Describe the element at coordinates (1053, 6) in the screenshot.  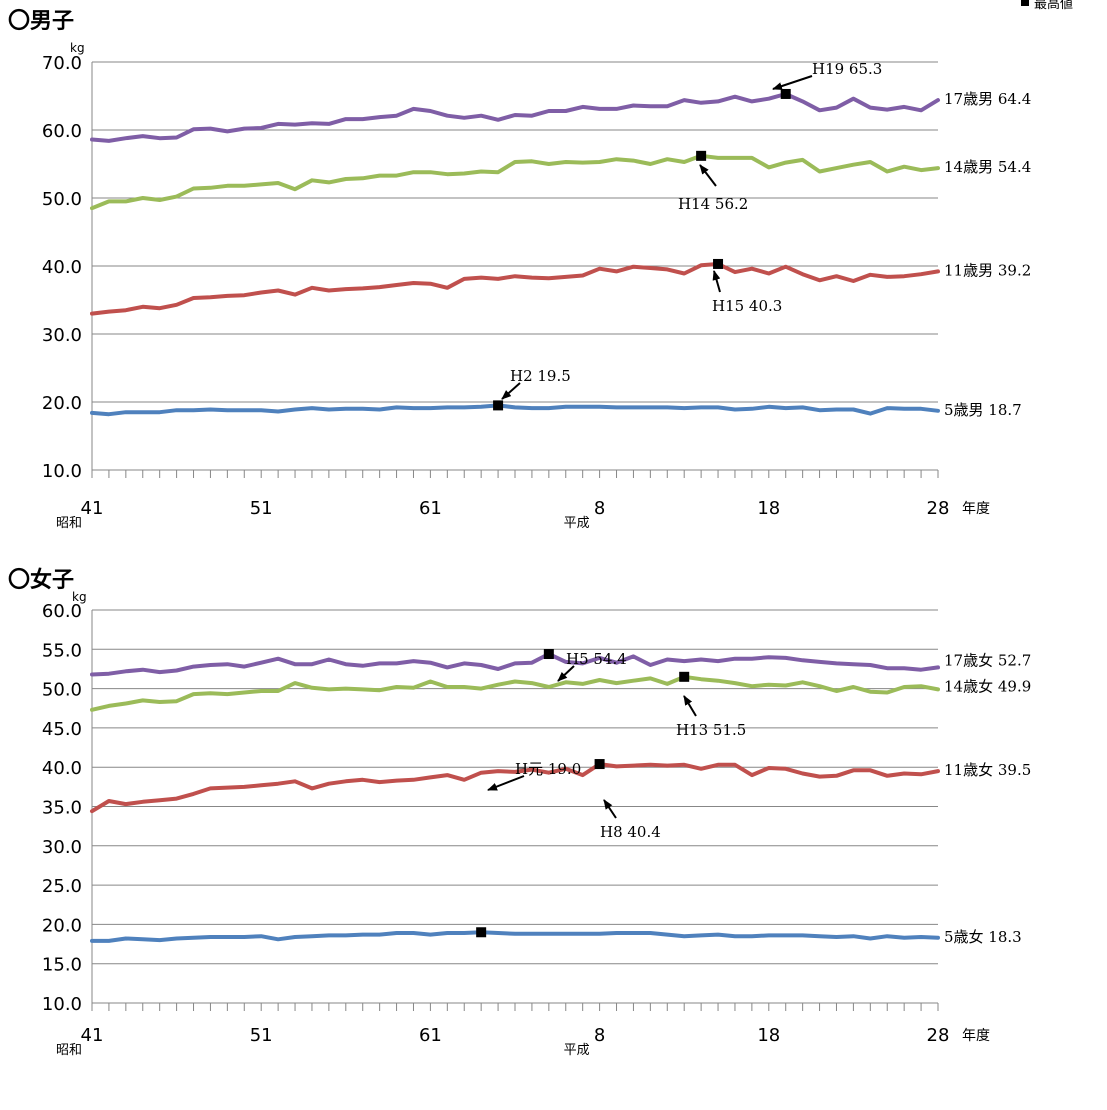
I see `legend-max-label: 最高値` at that location.